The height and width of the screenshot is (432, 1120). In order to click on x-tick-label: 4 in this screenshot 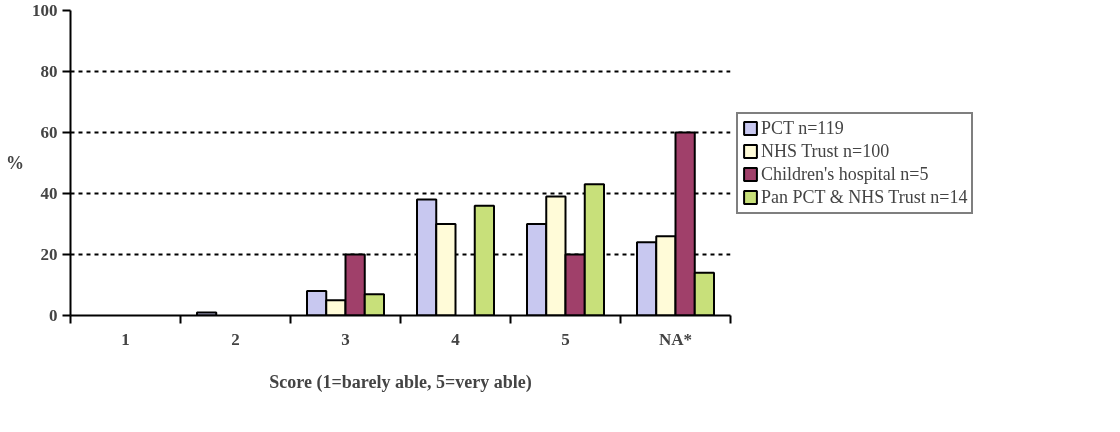, I will do `click(456, 339)`.